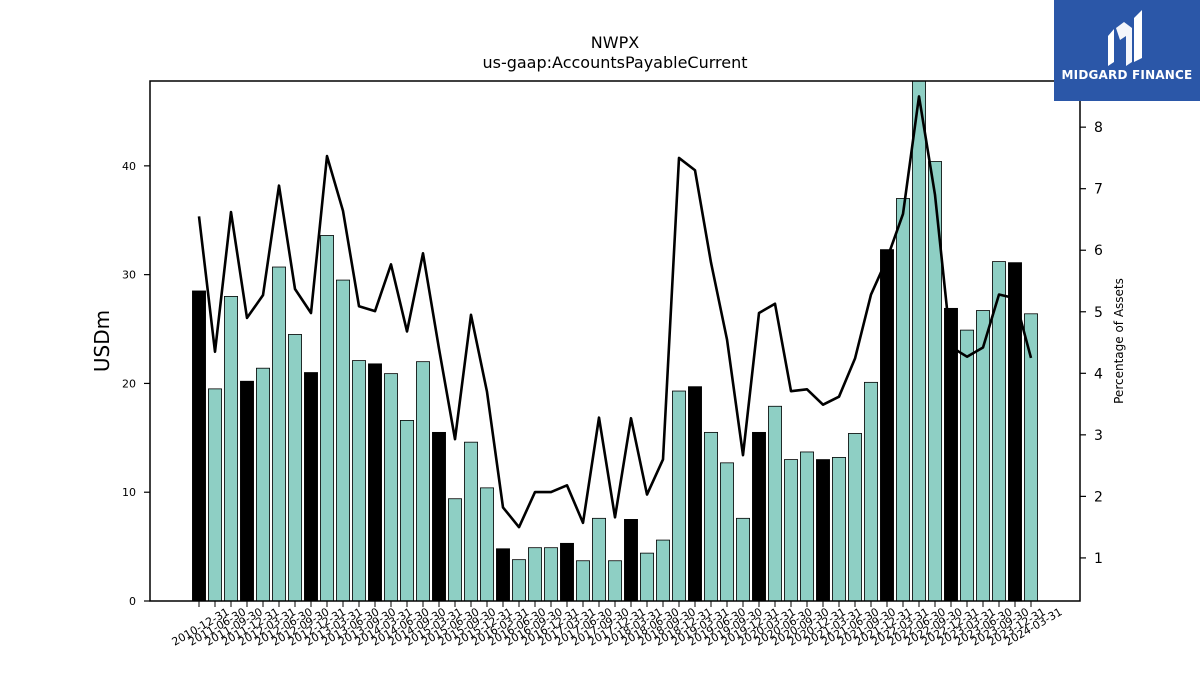  Describe the element at coordinates (1119, 341) in the screenshot. I see `y2-axis-label: Percentage of Assets` at that location.